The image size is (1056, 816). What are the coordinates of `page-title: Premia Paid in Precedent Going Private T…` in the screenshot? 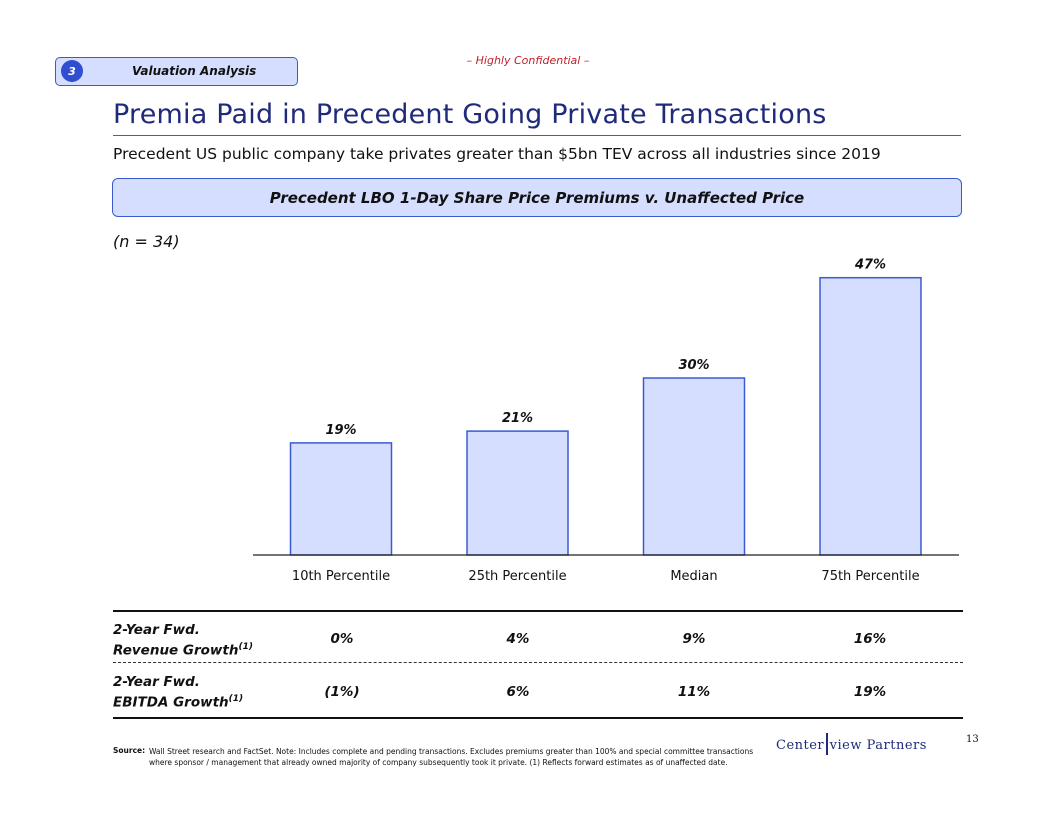 It's located at (470, 114).